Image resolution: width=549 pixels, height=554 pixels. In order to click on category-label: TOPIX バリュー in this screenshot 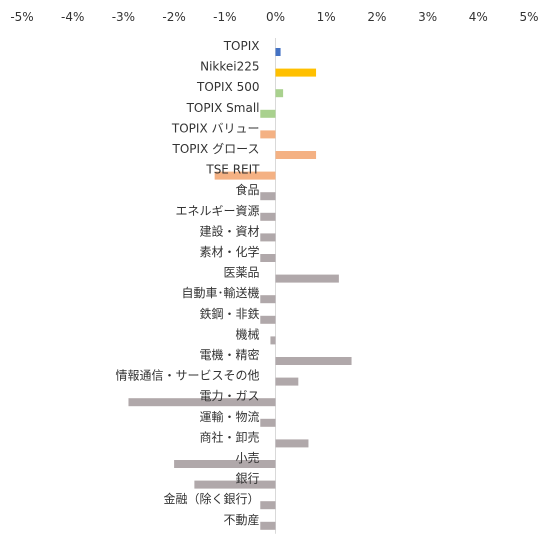, I will do `click(215, 128)`.